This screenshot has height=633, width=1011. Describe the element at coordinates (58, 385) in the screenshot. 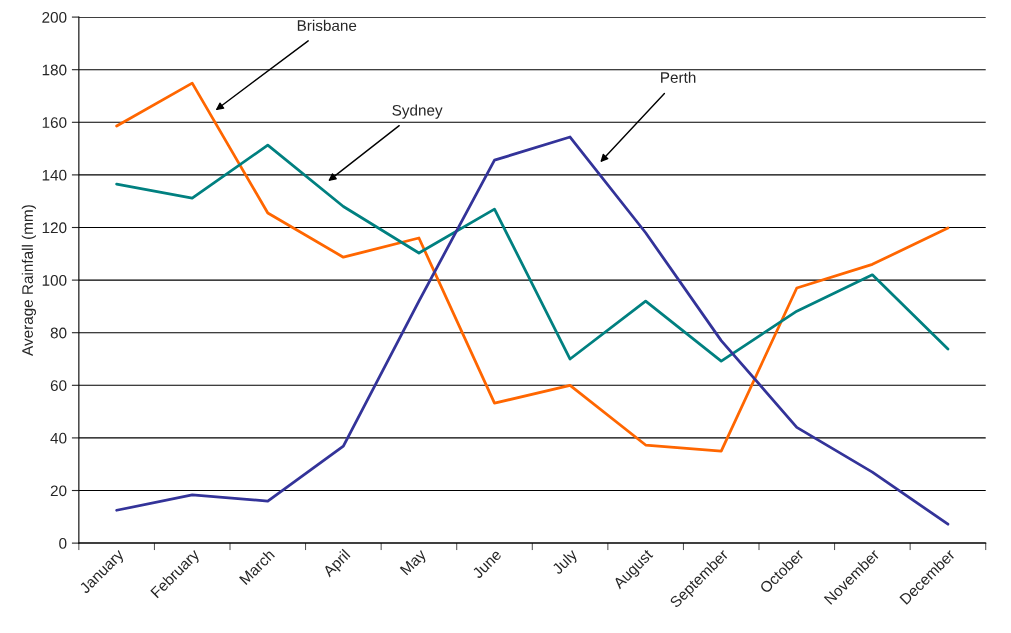

I see `y-tick-label: 60` at that location.